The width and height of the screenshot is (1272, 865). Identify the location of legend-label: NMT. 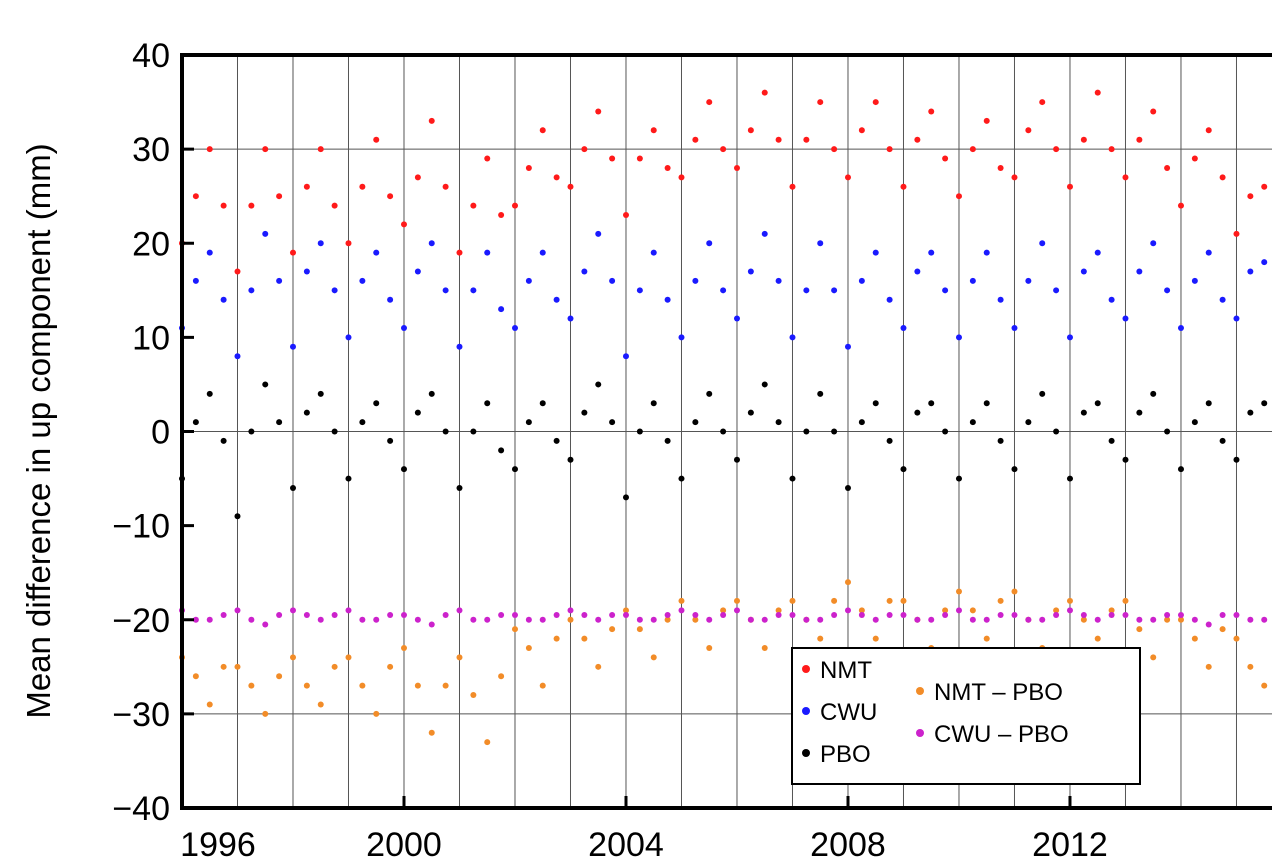
(846, 670).